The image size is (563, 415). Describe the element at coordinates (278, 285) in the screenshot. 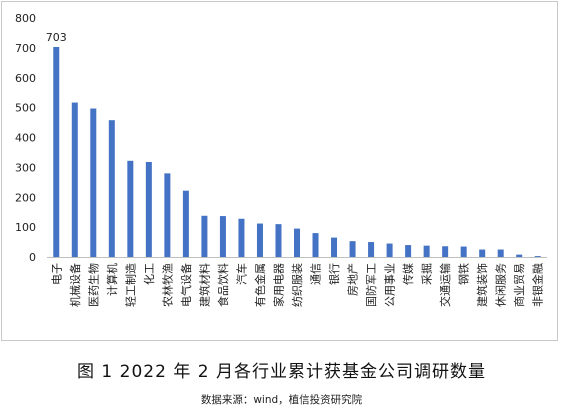

I see `x-tick-label: 家用电器` at that location.